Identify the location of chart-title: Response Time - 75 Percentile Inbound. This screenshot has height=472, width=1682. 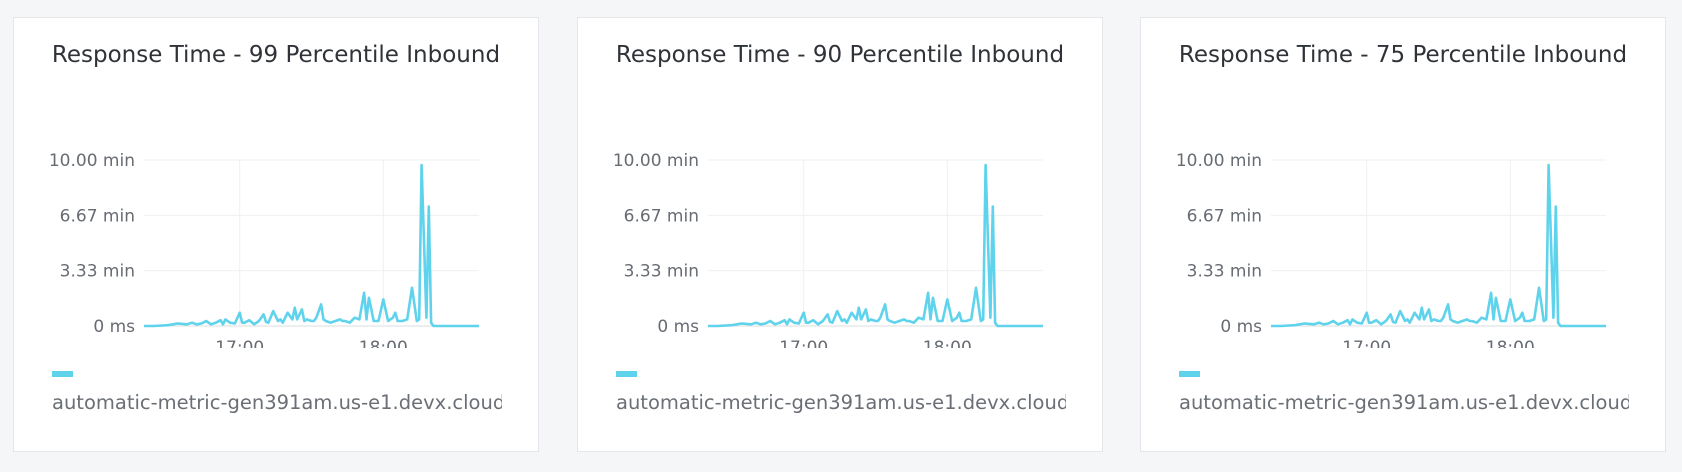
(1403, 55).